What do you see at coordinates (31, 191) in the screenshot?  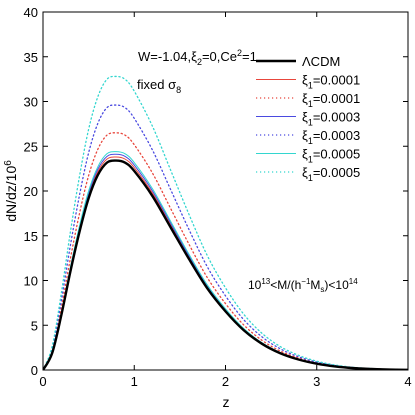 I see `y-tick-label: 20` at bounding box center [31, 191].